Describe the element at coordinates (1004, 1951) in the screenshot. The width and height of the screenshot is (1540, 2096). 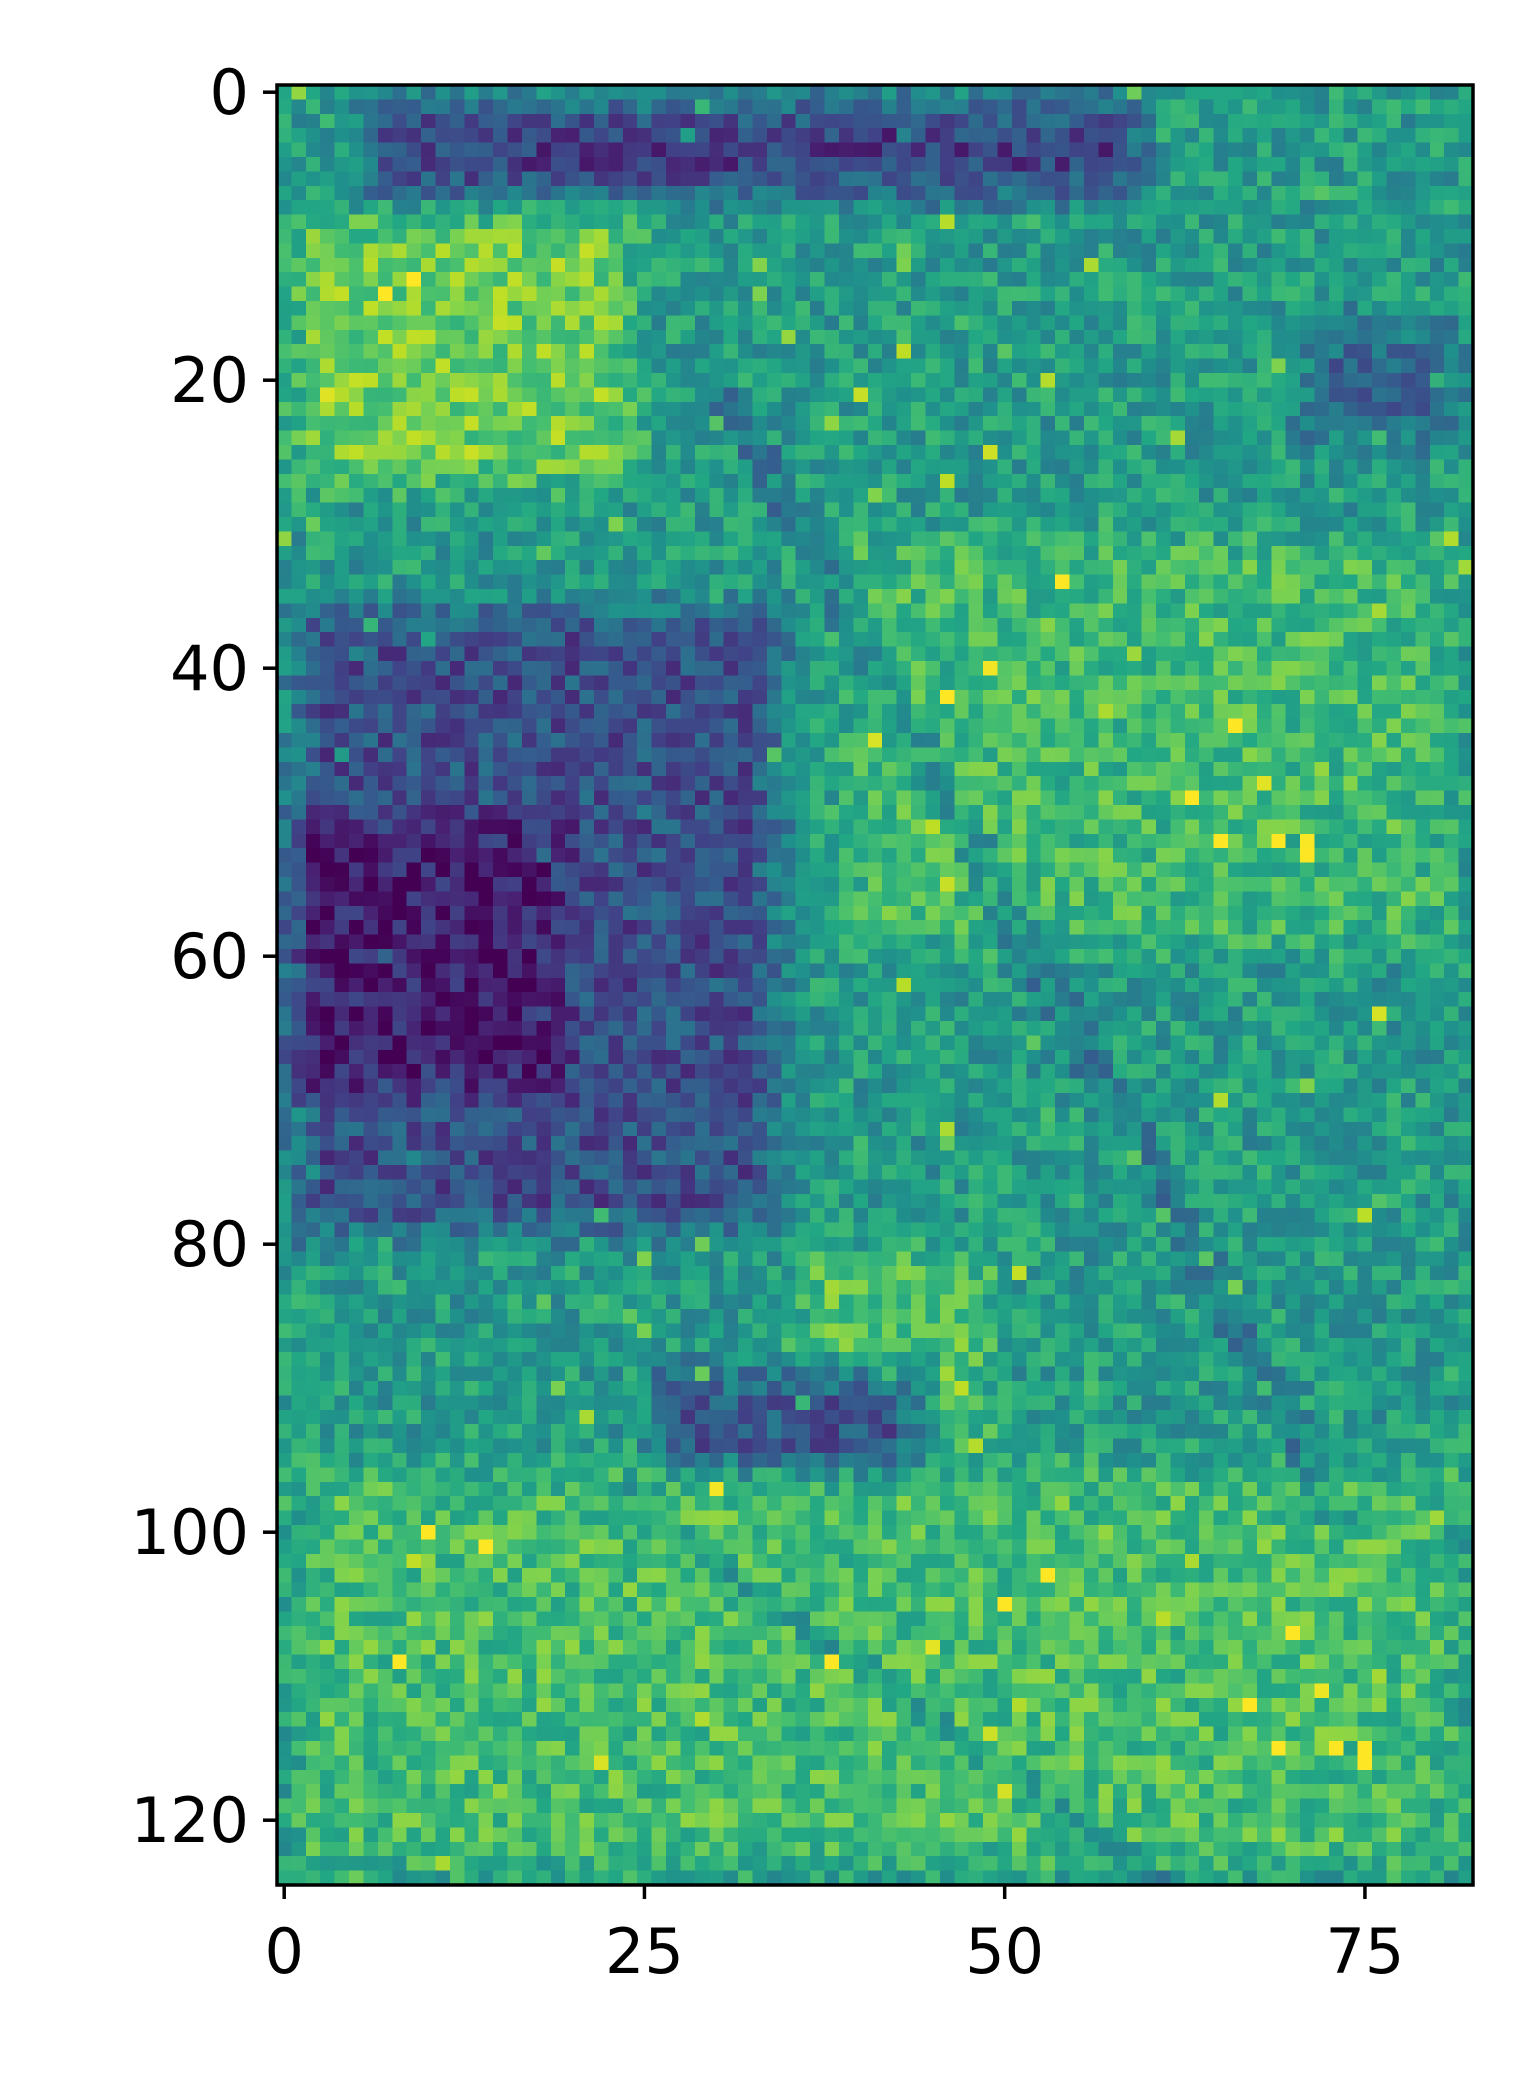
I see `x-tick-label: 50` at that location.